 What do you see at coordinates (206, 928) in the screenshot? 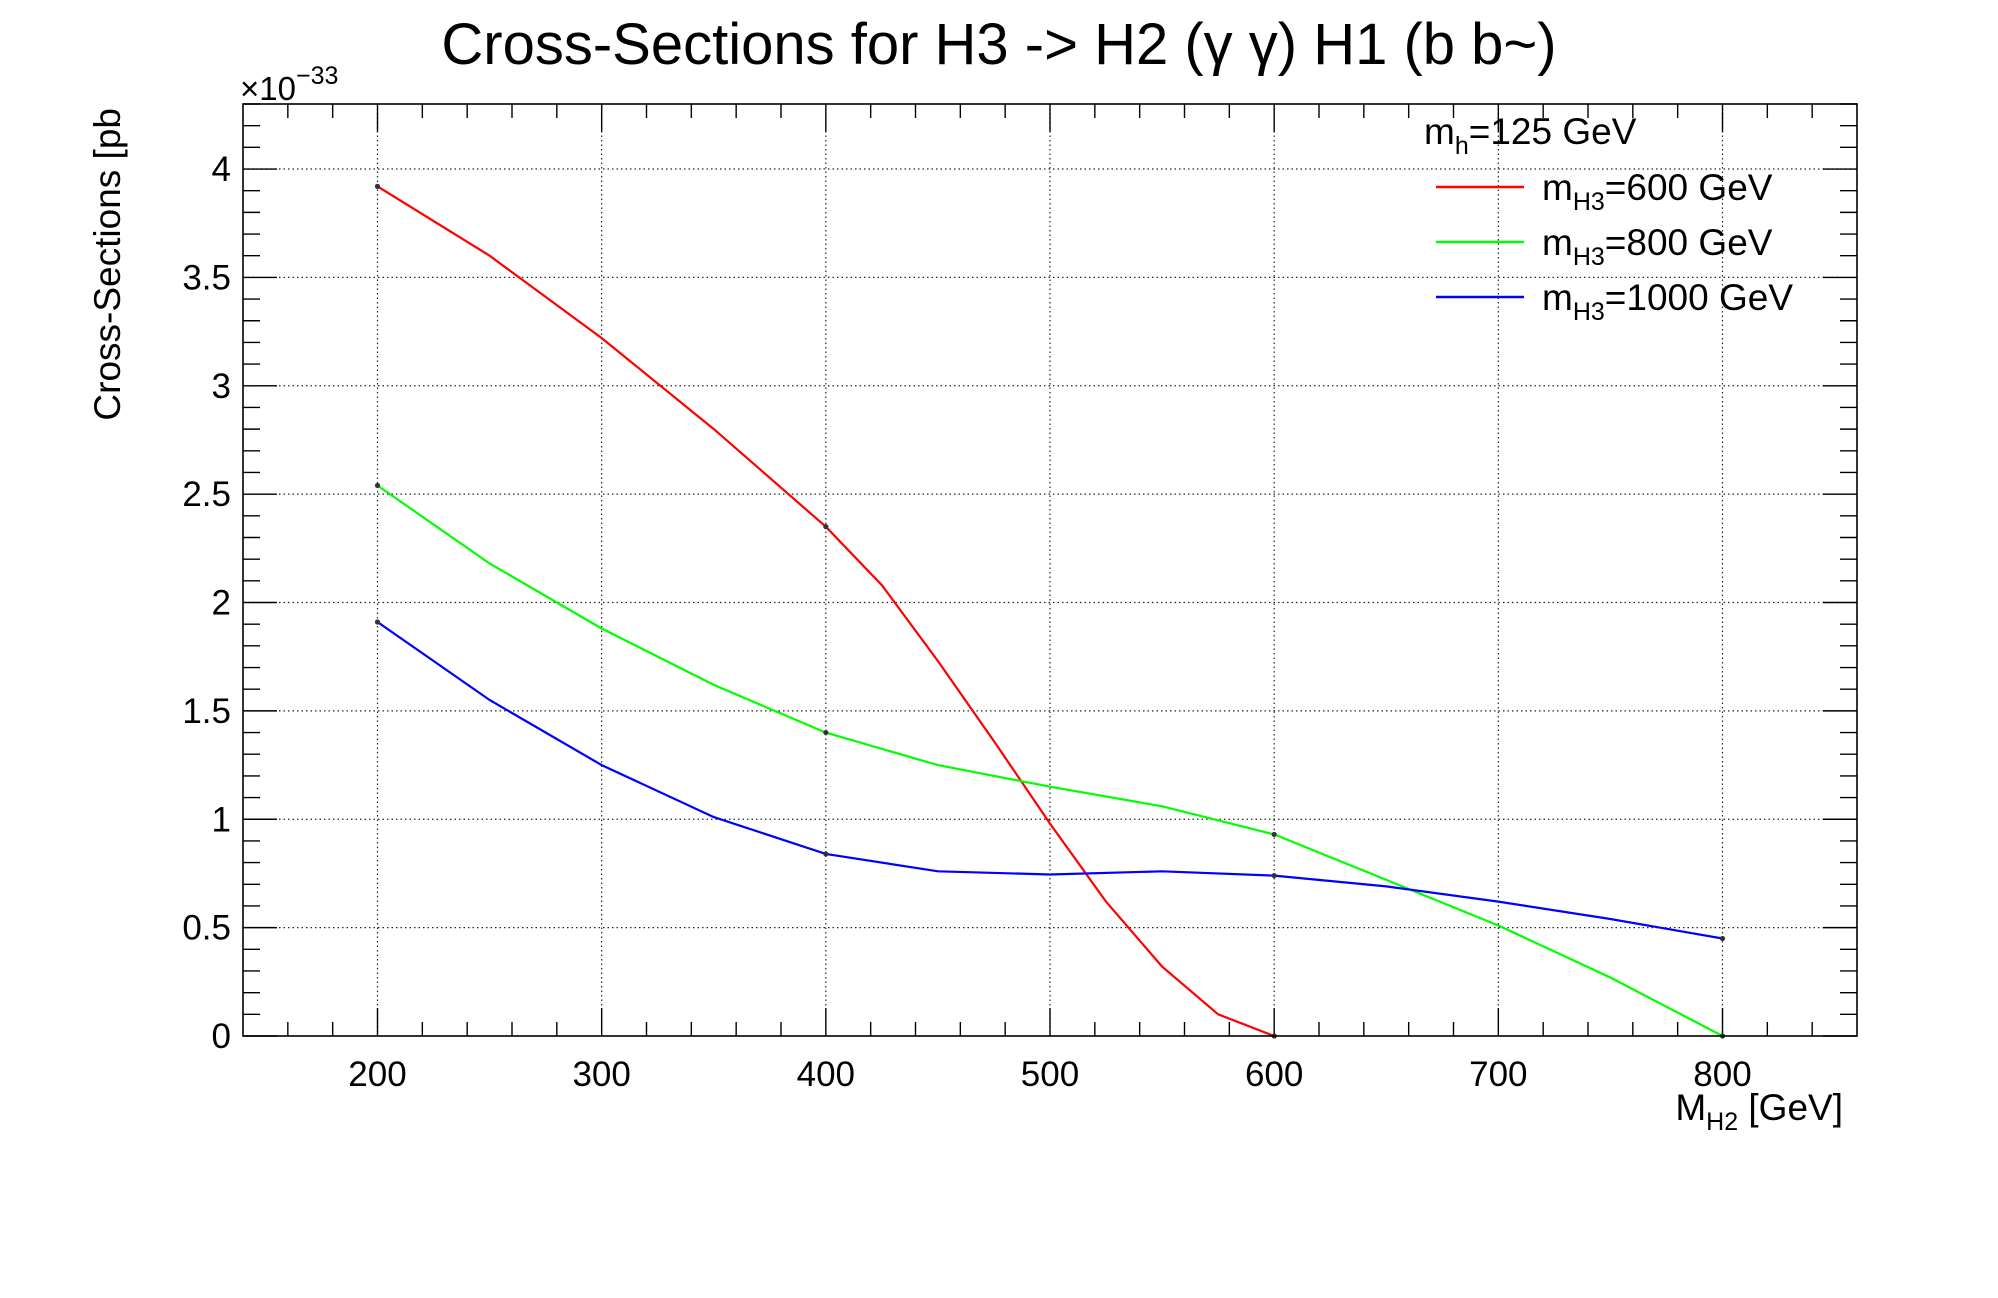
I see `y-tick-label: 0.5` at bounding box center [206, 928].